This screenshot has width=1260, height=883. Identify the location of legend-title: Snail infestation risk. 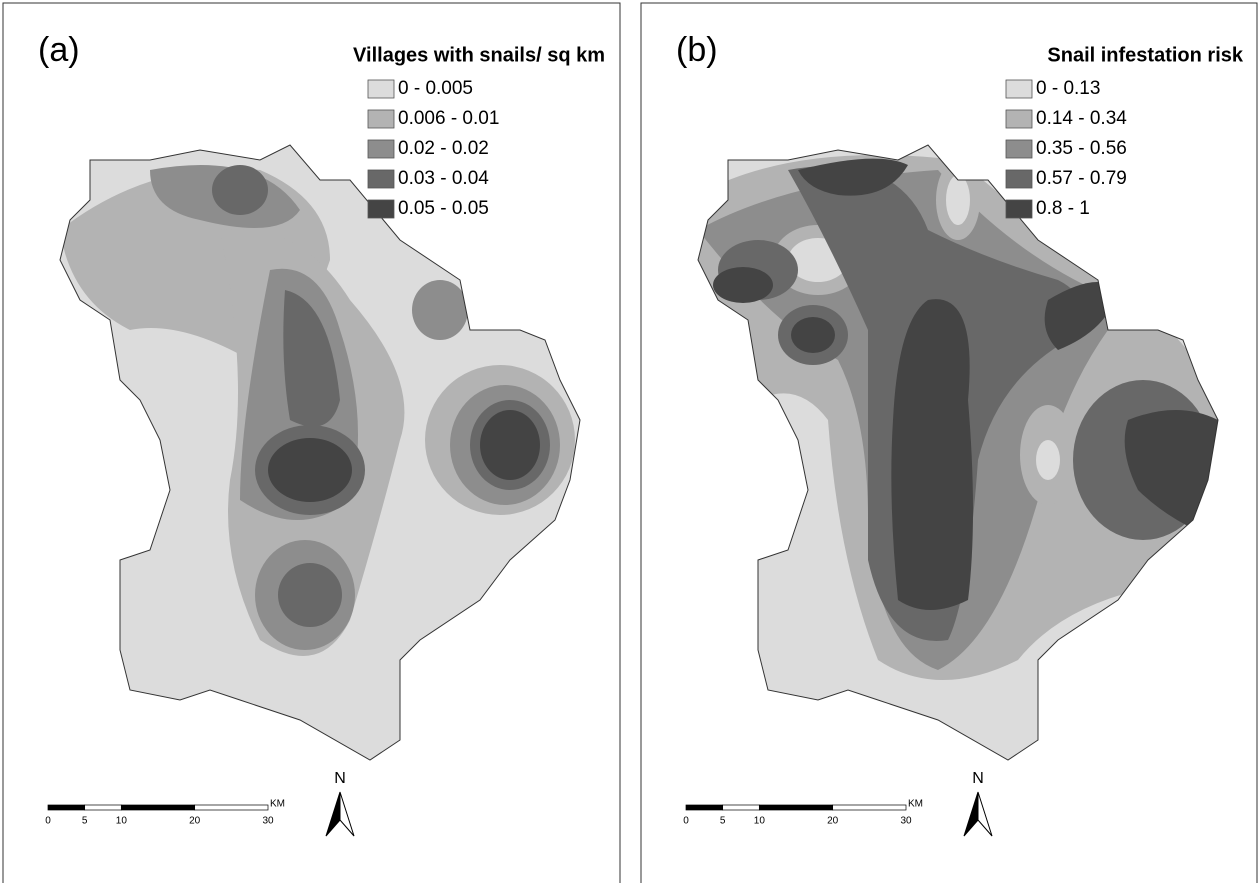
(1145, 55).